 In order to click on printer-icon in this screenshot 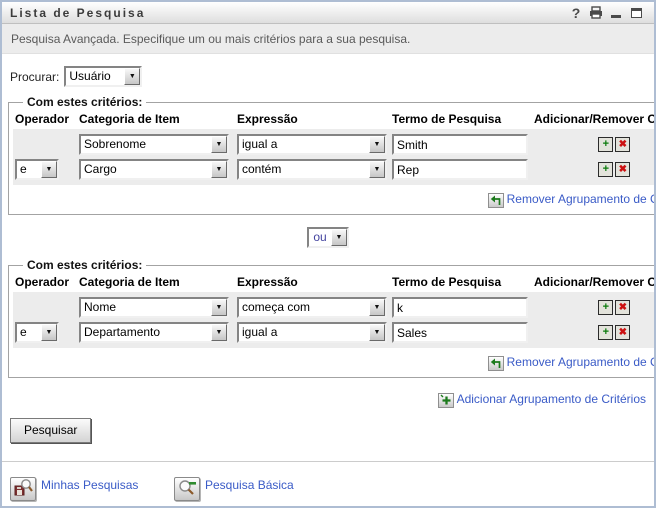, I will do `click(596, 12)`.